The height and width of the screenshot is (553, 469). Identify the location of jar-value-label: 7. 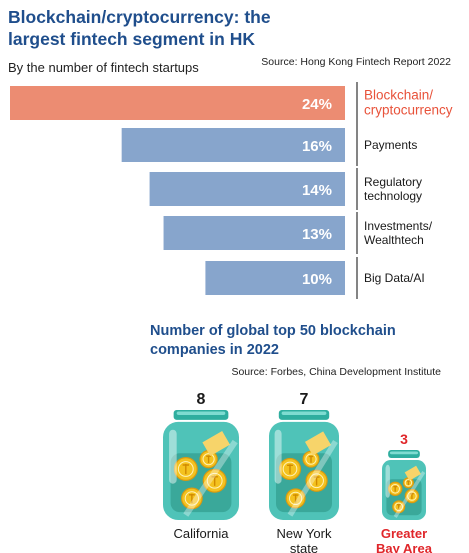
(304, 399).